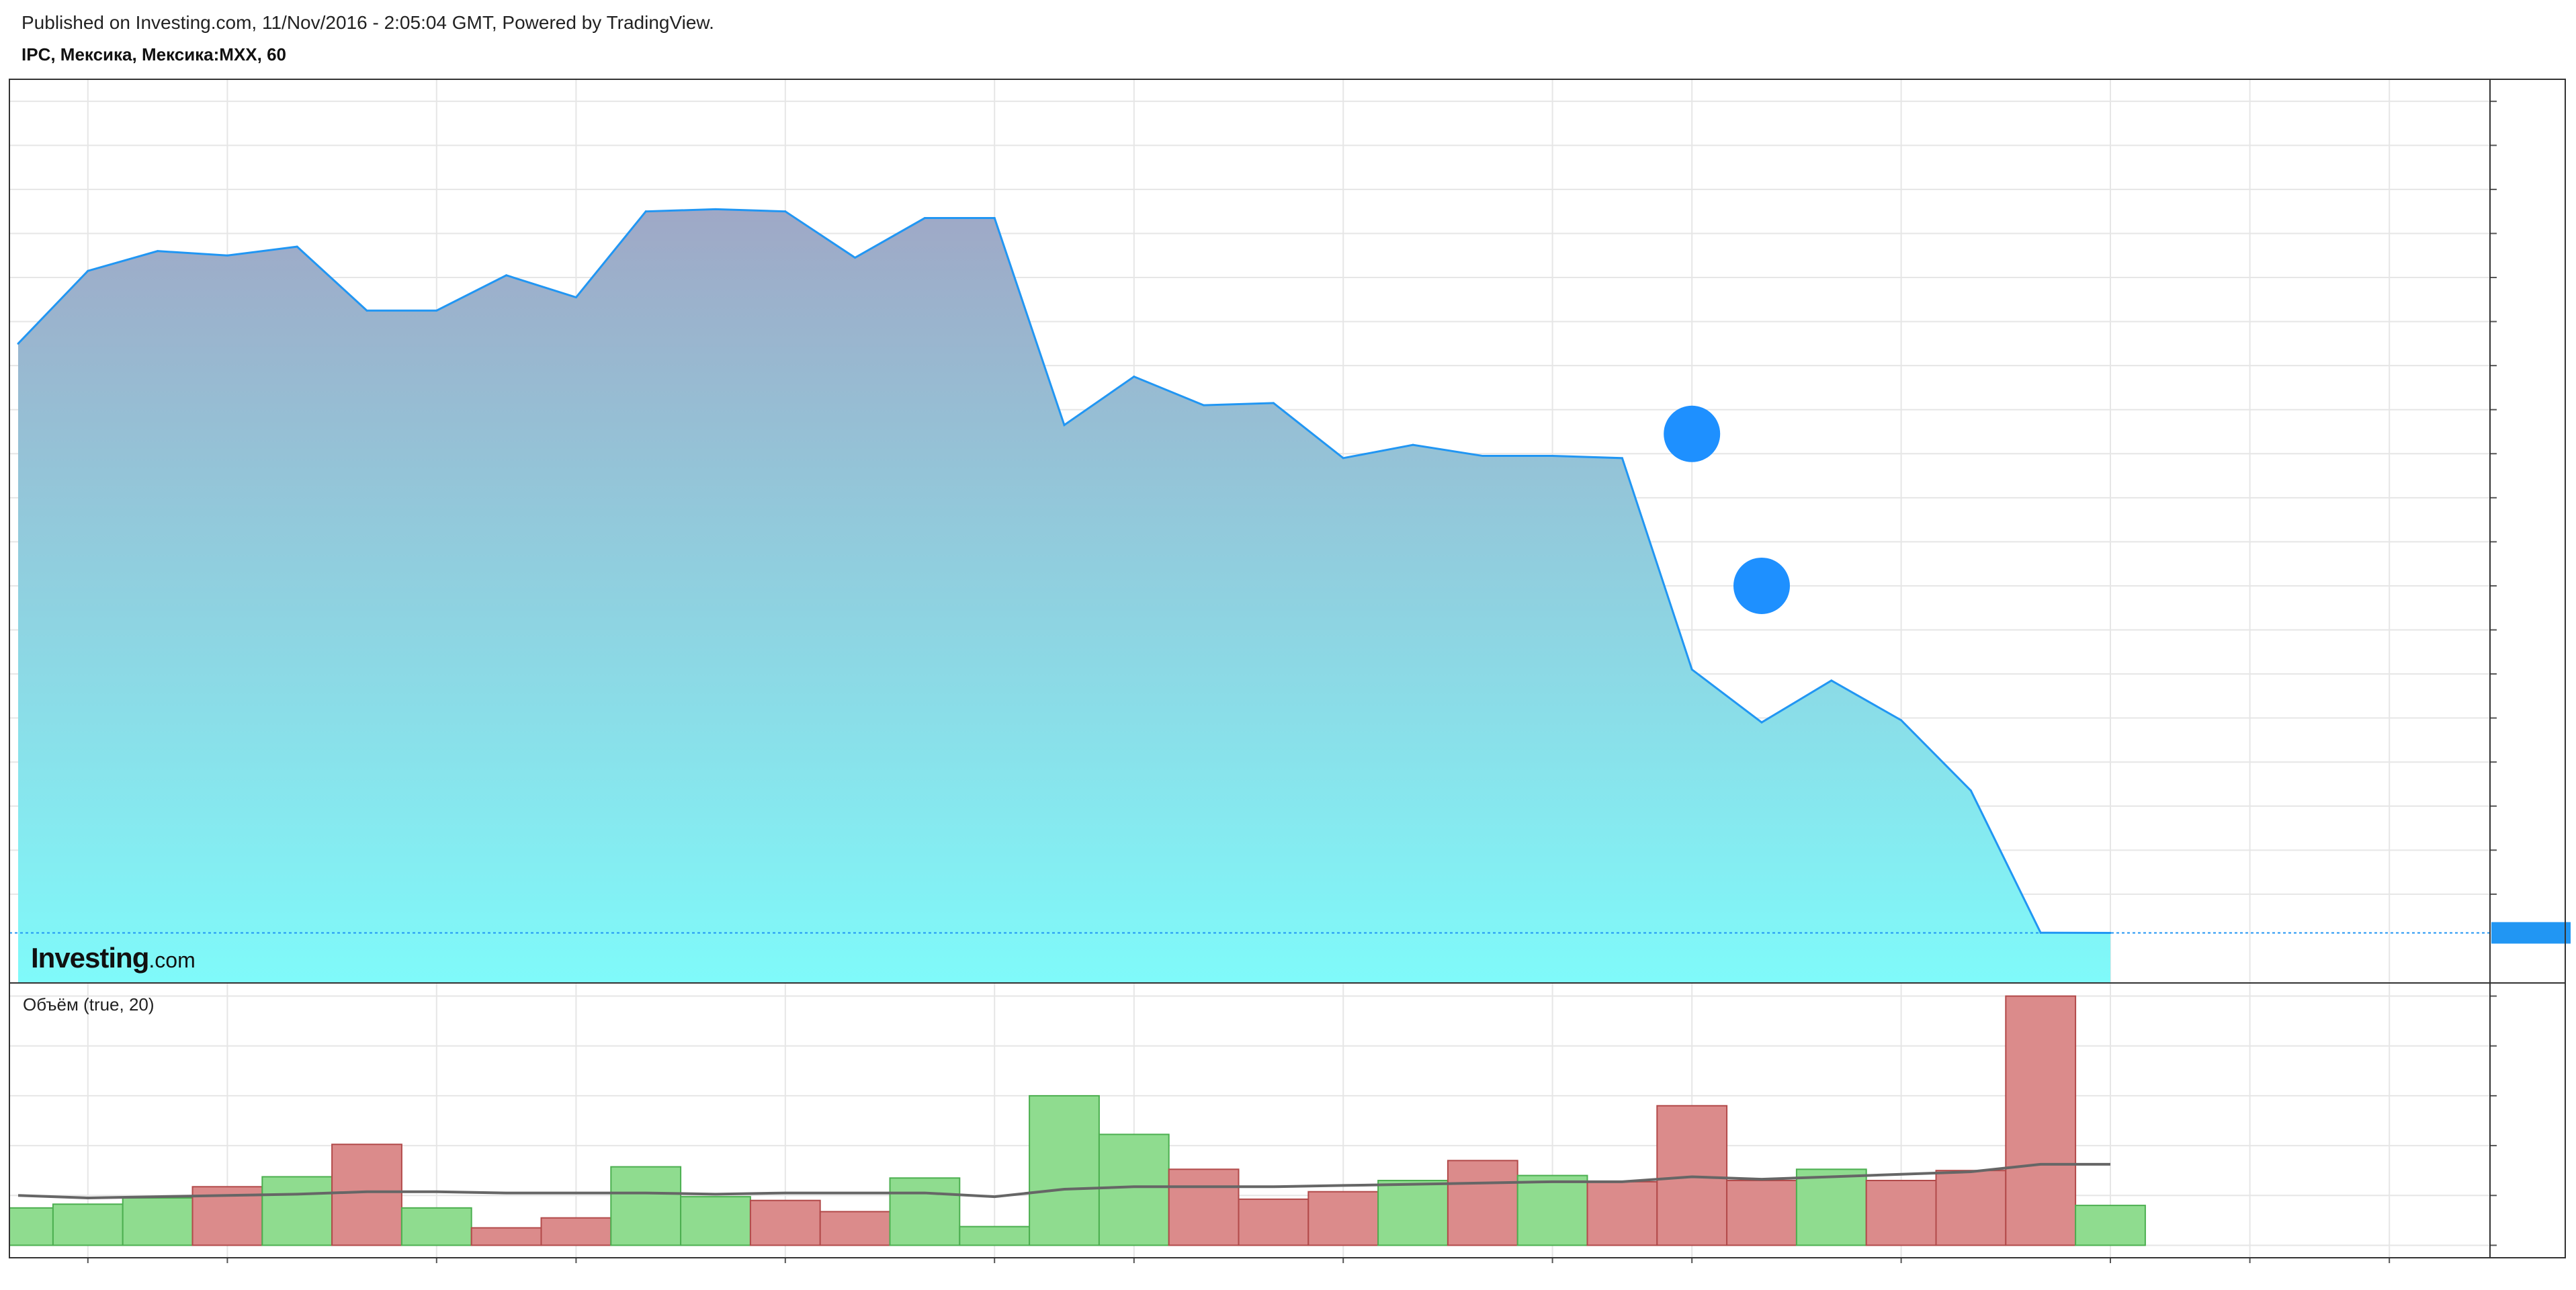 The image size is (2576, 1290). I want to click on logo-main: Investing, so click(89, 958).